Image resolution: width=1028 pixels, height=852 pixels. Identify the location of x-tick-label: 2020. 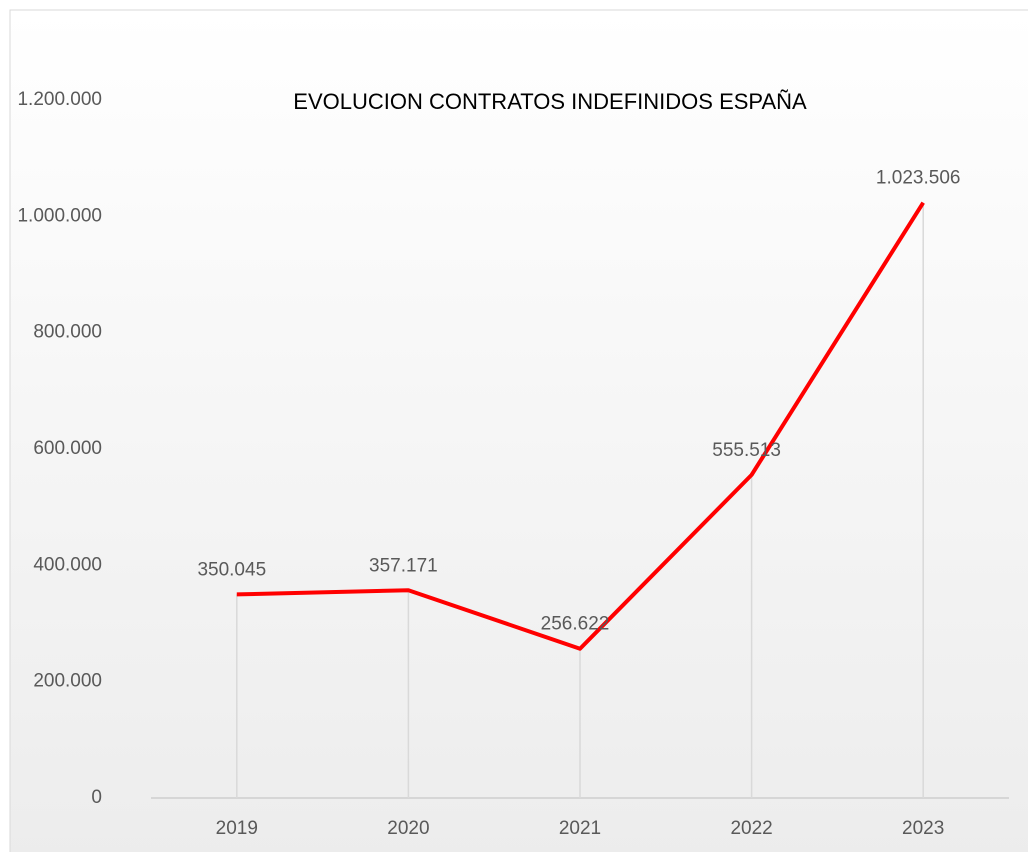
(408, 828).